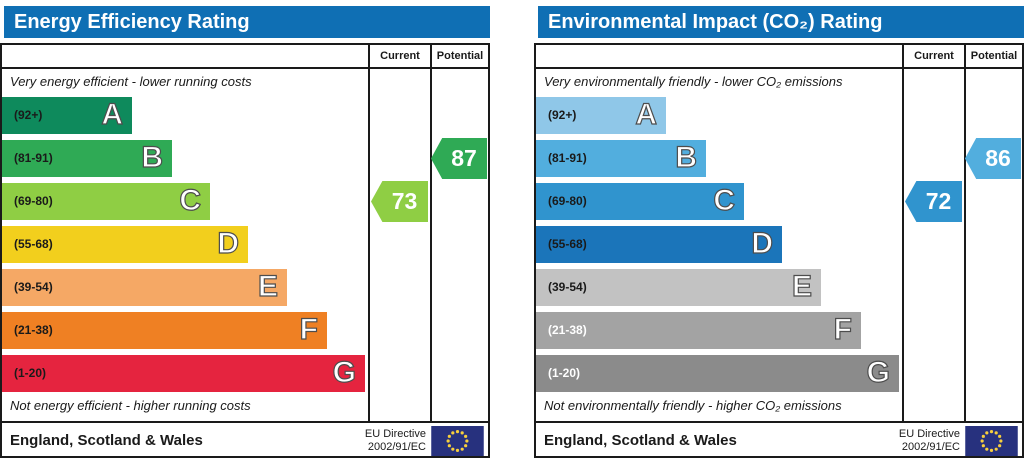  I want to click on current-rating-arrow: 72, so click(933, 201).